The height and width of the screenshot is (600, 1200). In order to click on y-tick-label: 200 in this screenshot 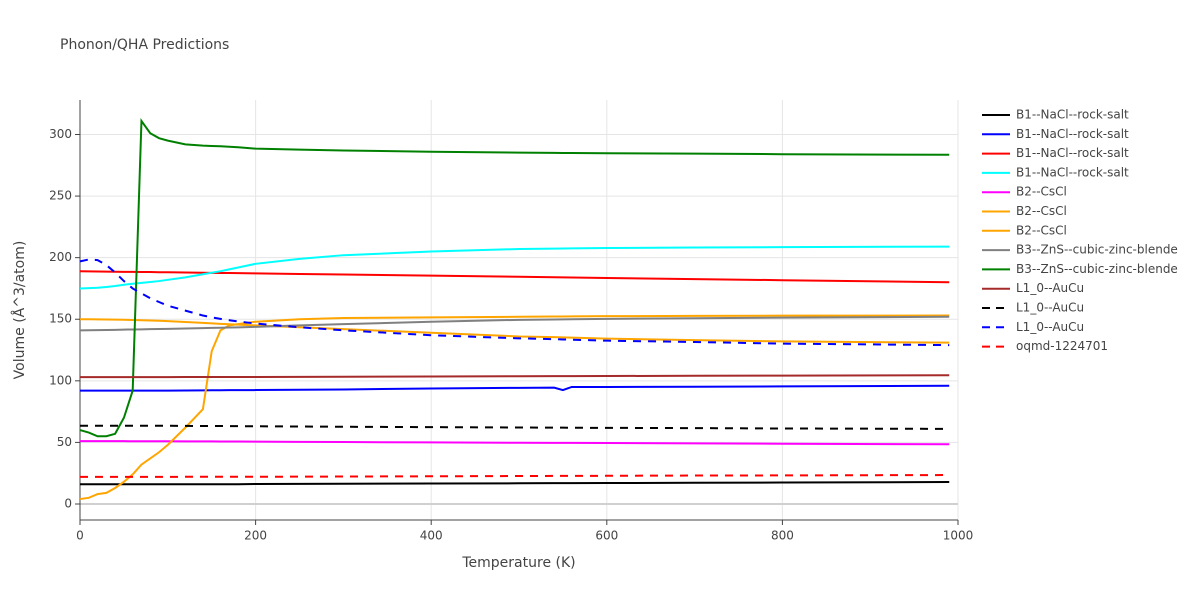, I will do `click(60, 257)`.